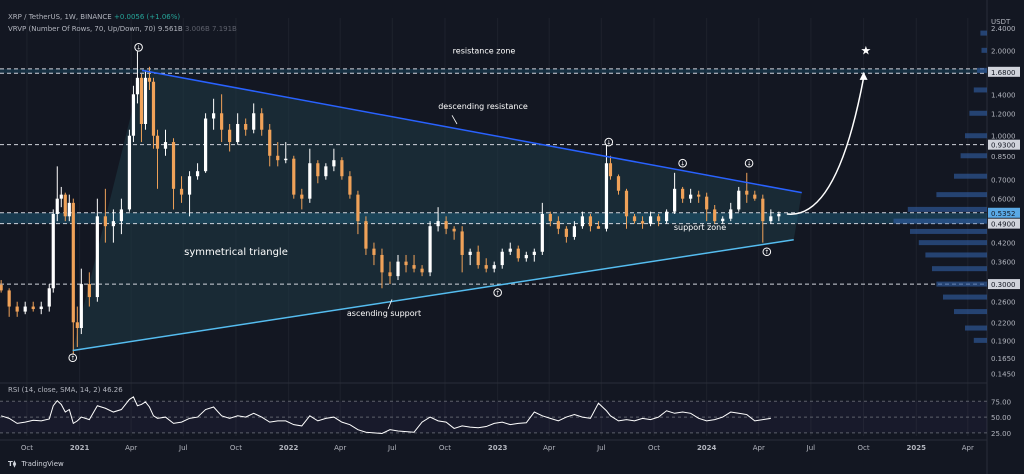  I want to click on time-axis-label: Oct, so click(236, 448).